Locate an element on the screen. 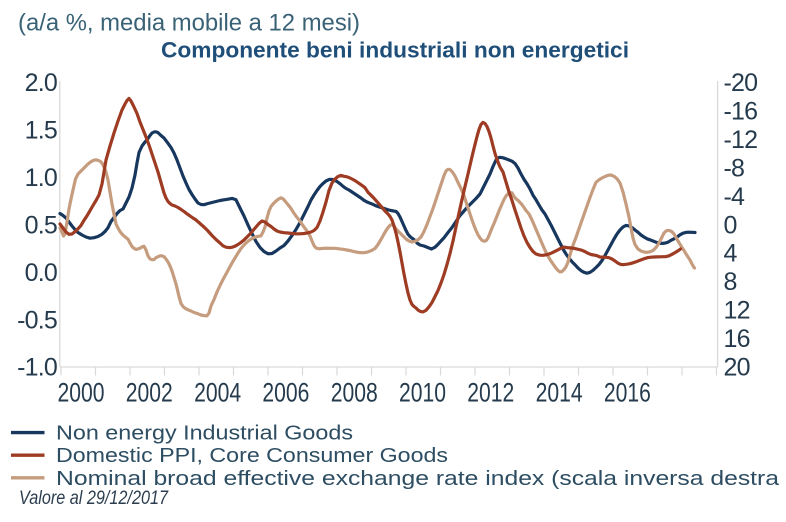 The height and width of the screenshot is (522, 786). svg-text: 4 is located at coordinates (731, 254).